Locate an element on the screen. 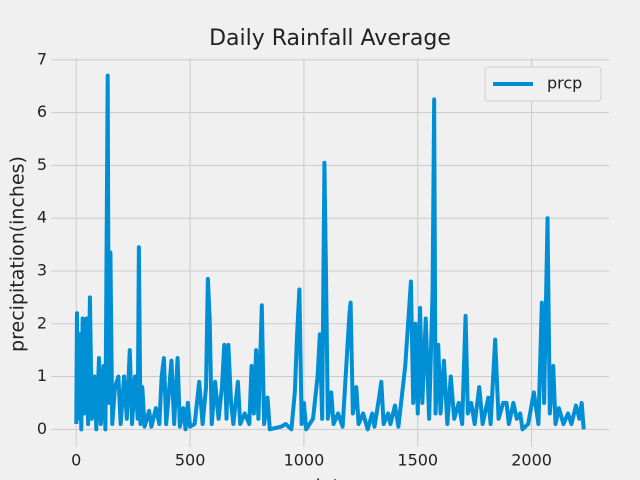  legend-box is located at coordinates (543, 84).